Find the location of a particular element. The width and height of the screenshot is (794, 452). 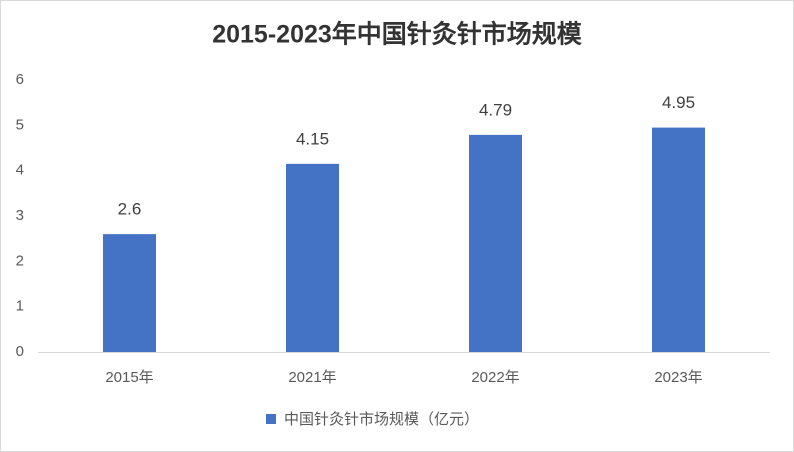

data-label: 2.6 is located at coordinates (130, 209).